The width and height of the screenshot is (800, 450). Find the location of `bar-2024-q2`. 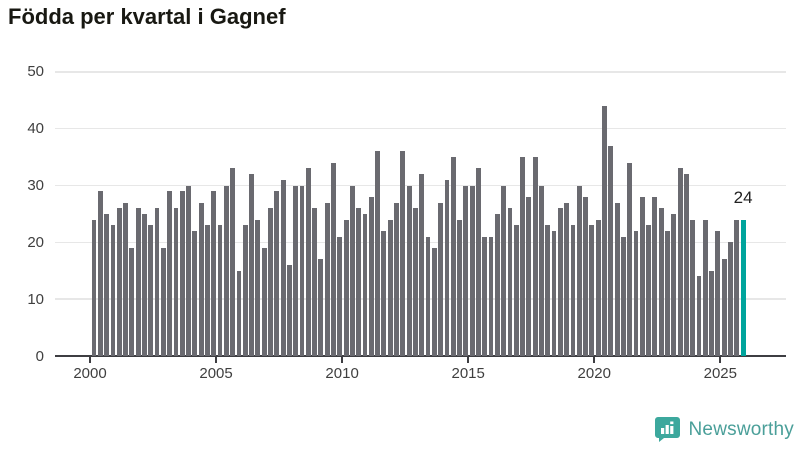

bar-2024-q2 is located at coordinates (705, 287).